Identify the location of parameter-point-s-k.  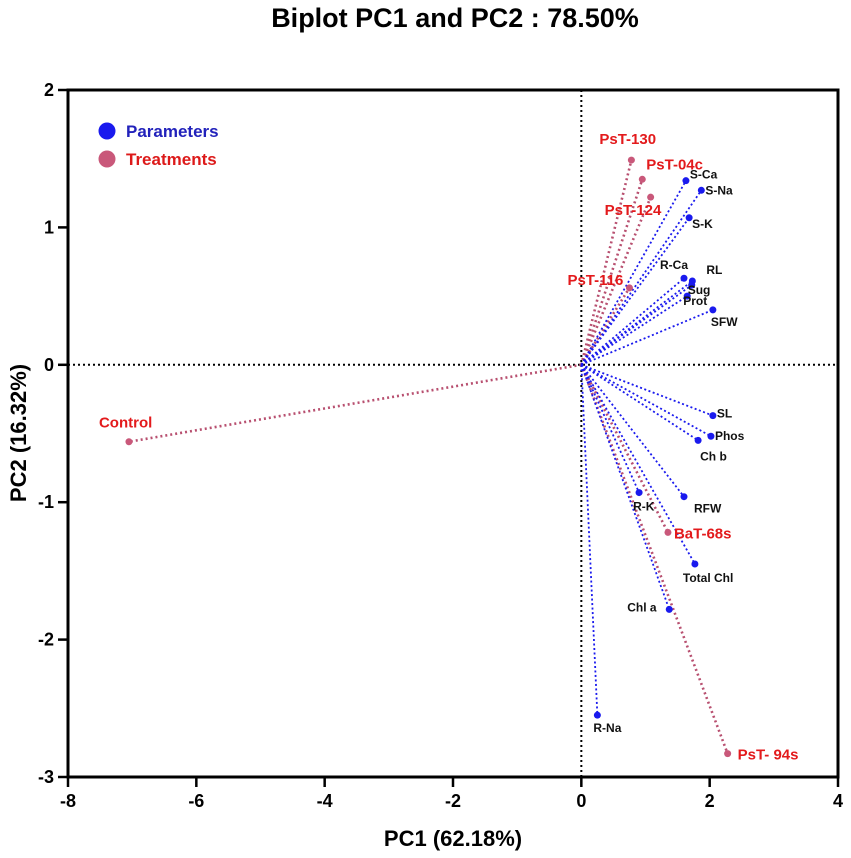
(689, 218).